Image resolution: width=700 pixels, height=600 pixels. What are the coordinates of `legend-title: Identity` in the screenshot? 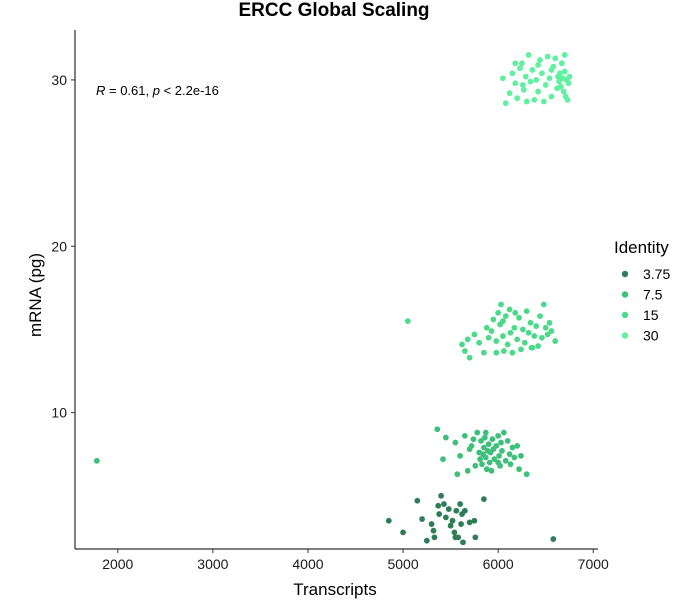 It's located at (641, 247).